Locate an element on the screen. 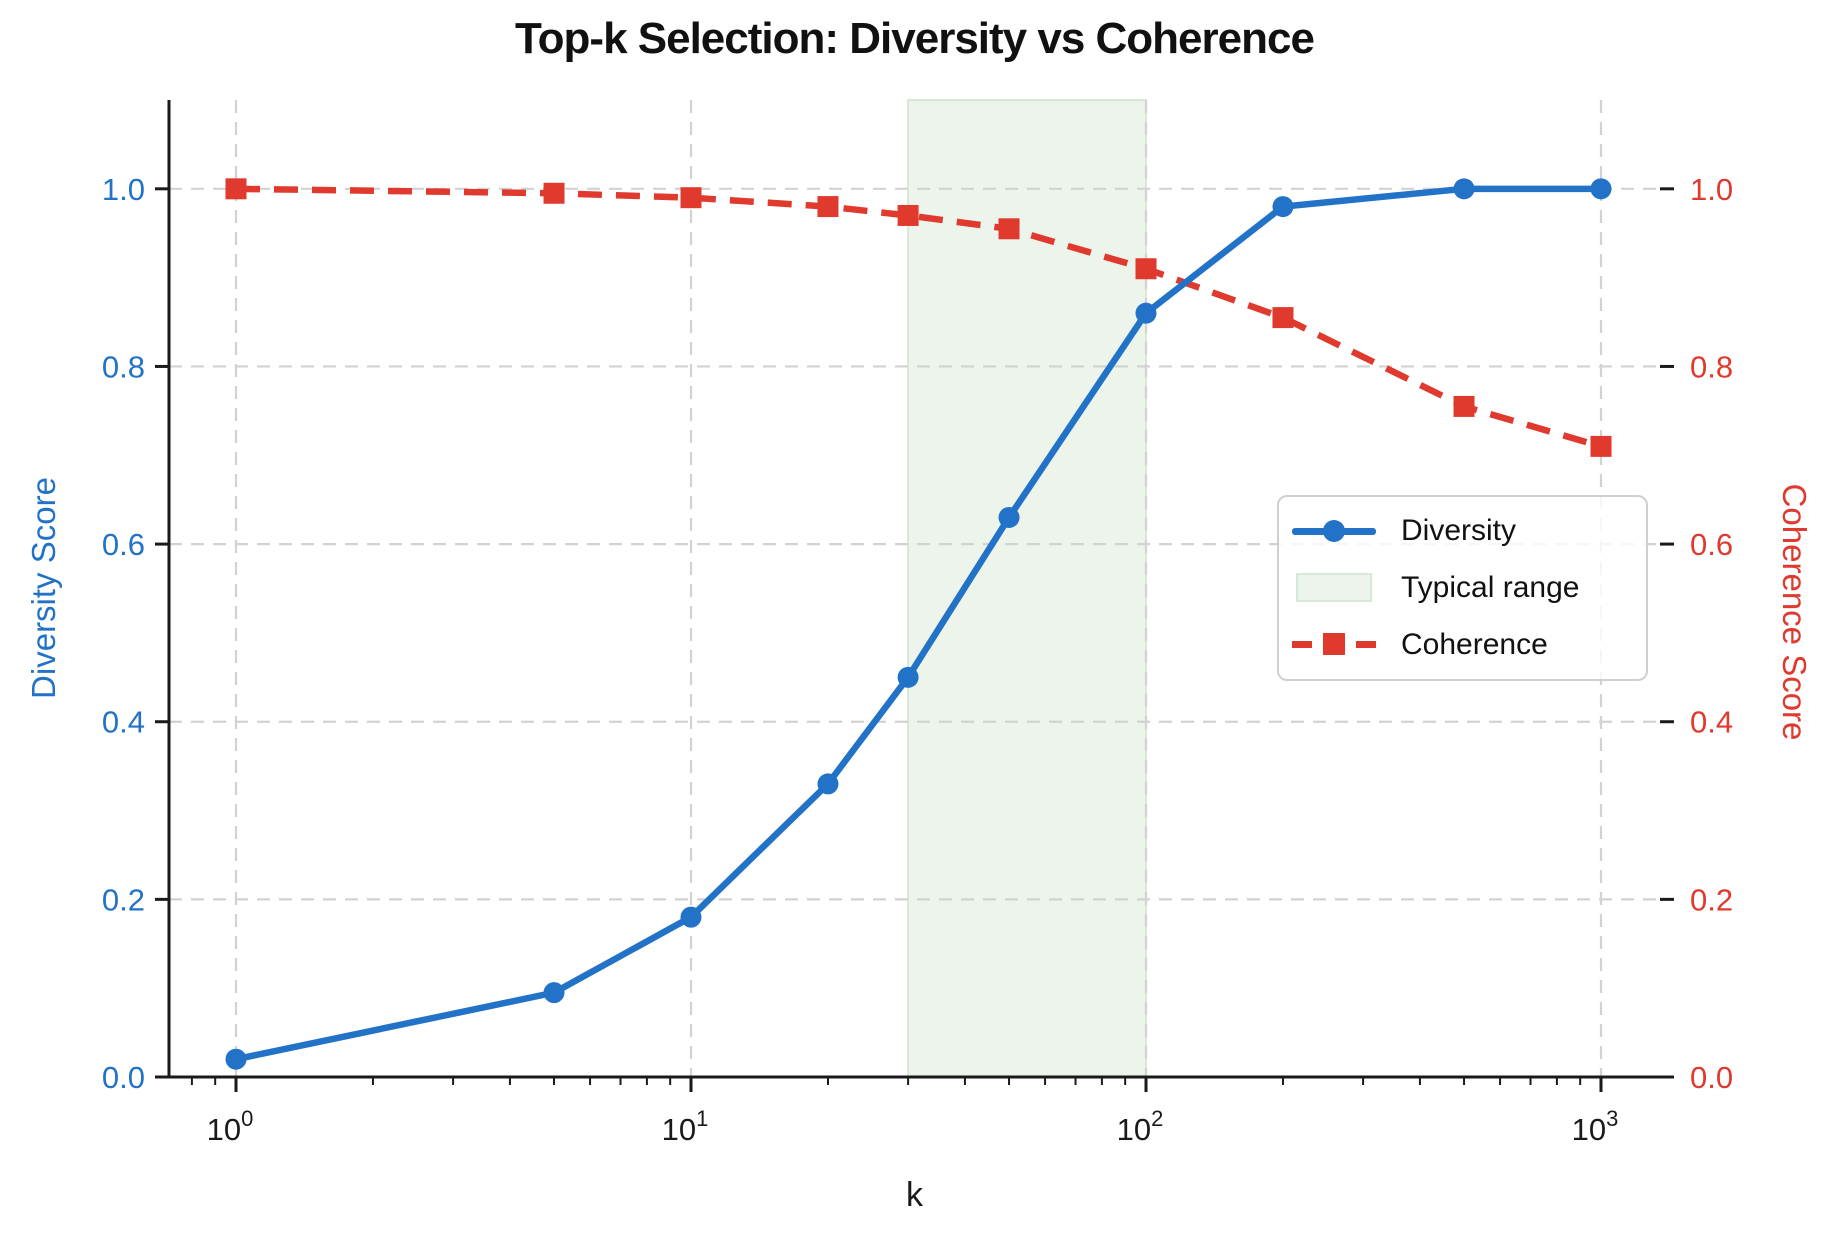 The image size is (1834, 1234). coherence-point-k5 is located at coordinates (554, 193).